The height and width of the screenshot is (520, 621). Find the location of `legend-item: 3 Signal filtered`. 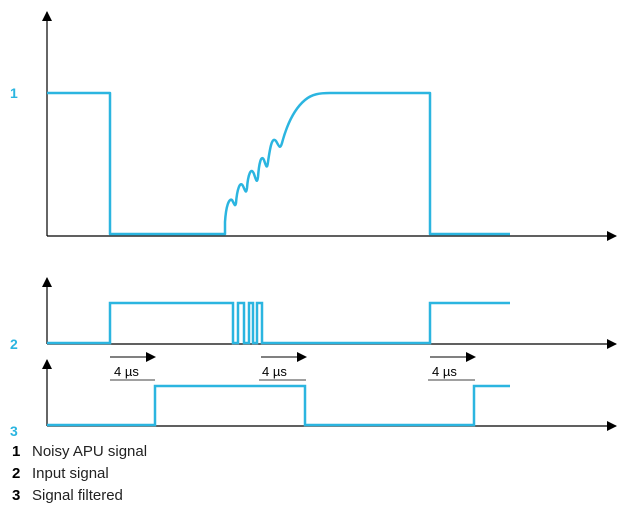

legend-item: 3 Signal filtered is located at coordinates (79, 498).